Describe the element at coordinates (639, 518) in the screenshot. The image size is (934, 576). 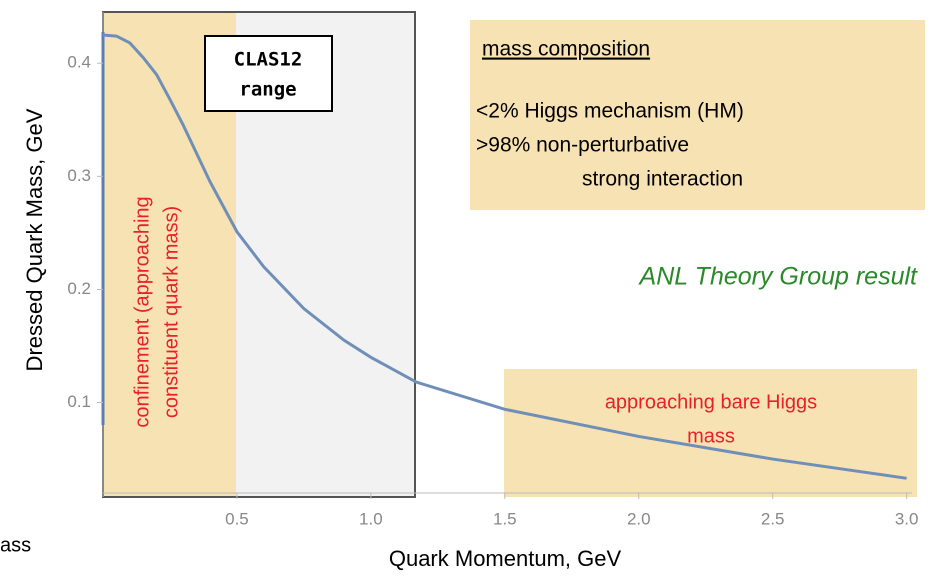
I see `x-tick-label: 2.0` at that location.